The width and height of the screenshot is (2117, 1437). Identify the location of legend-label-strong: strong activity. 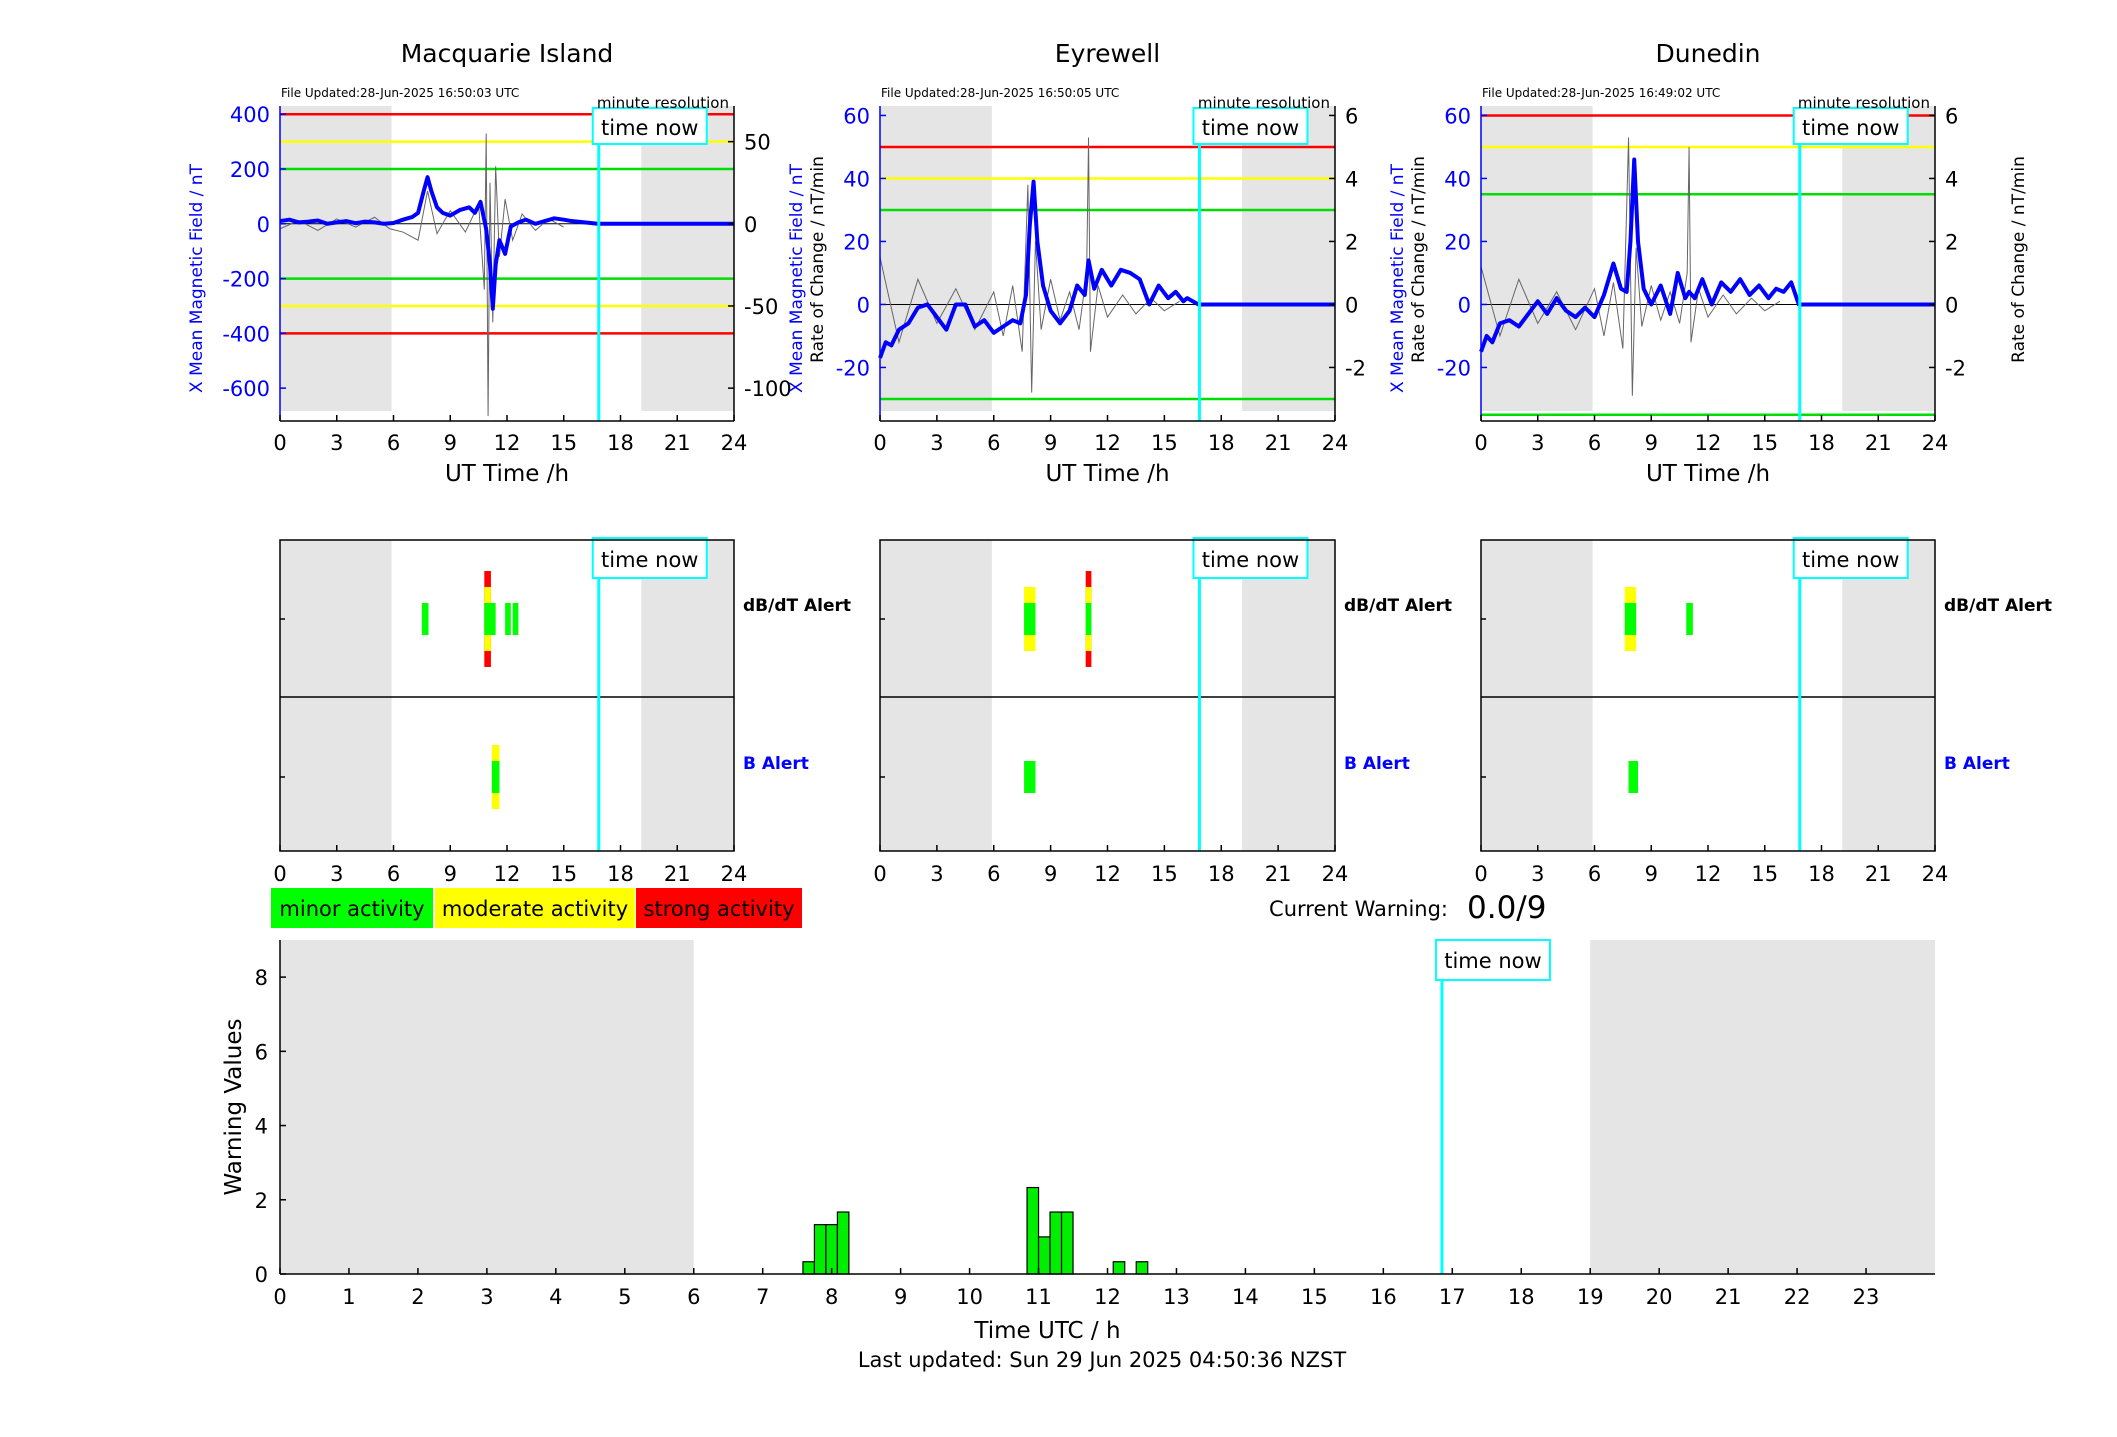
(719, 909).